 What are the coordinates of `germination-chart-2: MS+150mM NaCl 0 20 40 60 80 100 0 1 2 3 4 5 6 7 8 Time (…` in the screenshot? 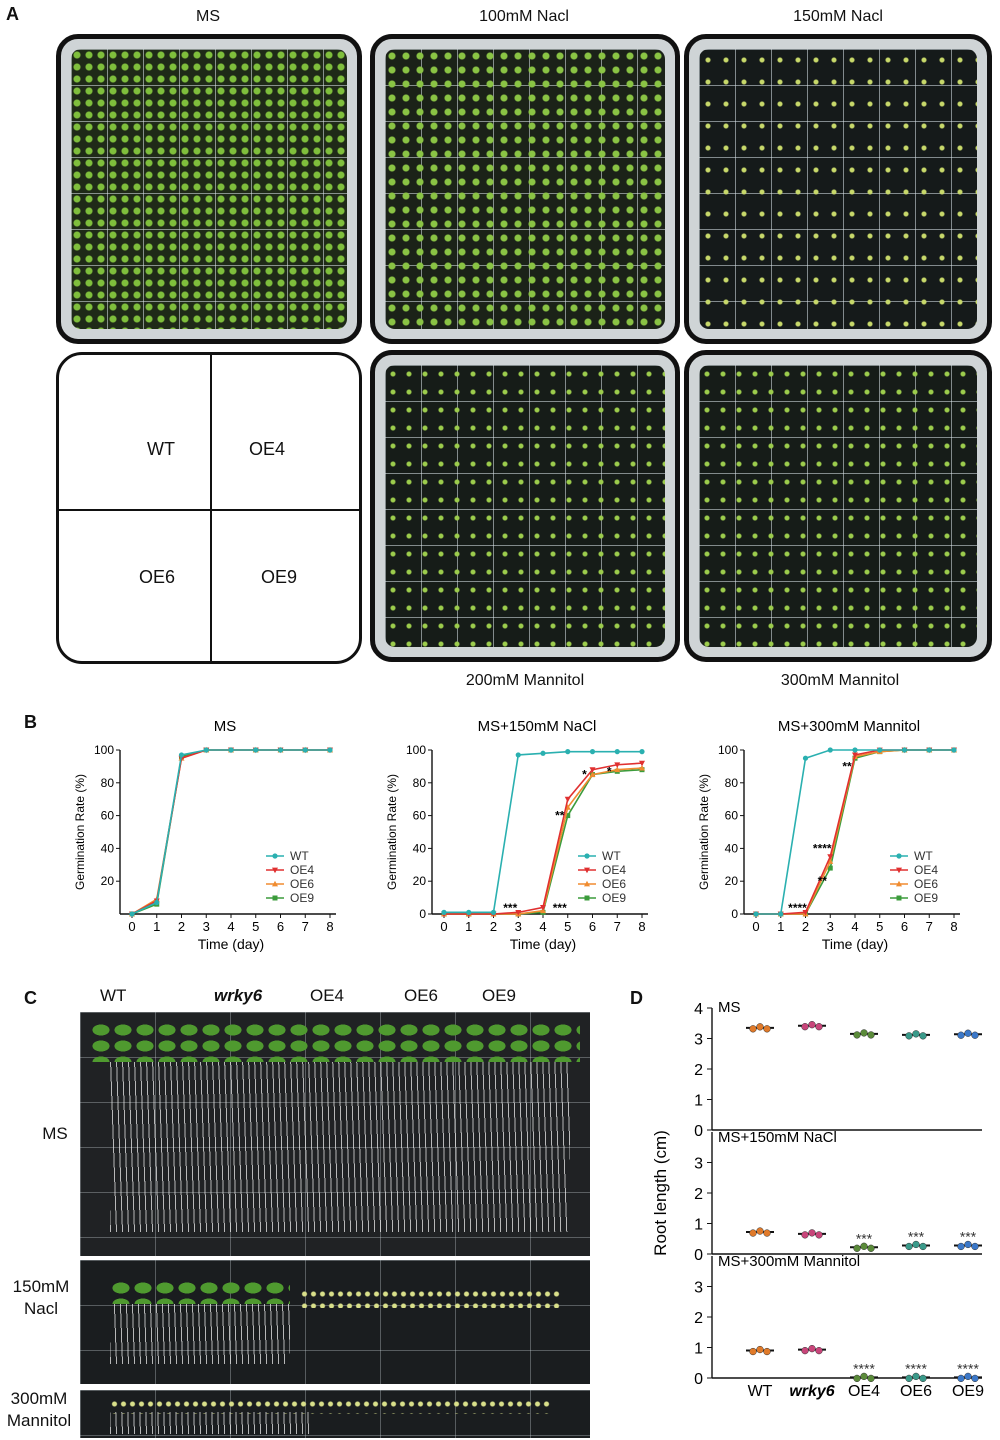 It's located at (516, 835).